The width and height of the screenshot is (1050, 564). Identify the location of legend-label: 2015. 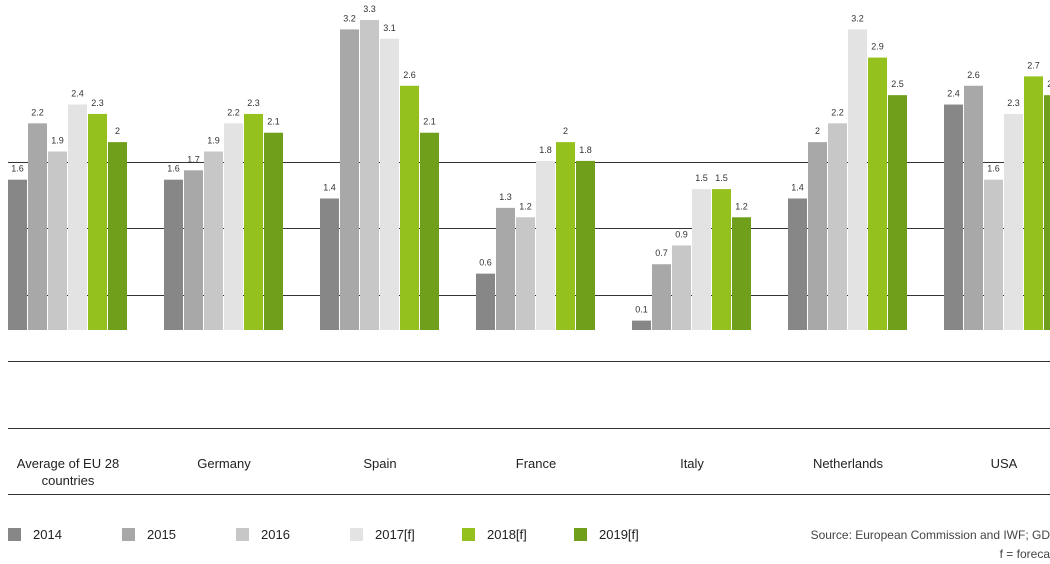
(161, 534).